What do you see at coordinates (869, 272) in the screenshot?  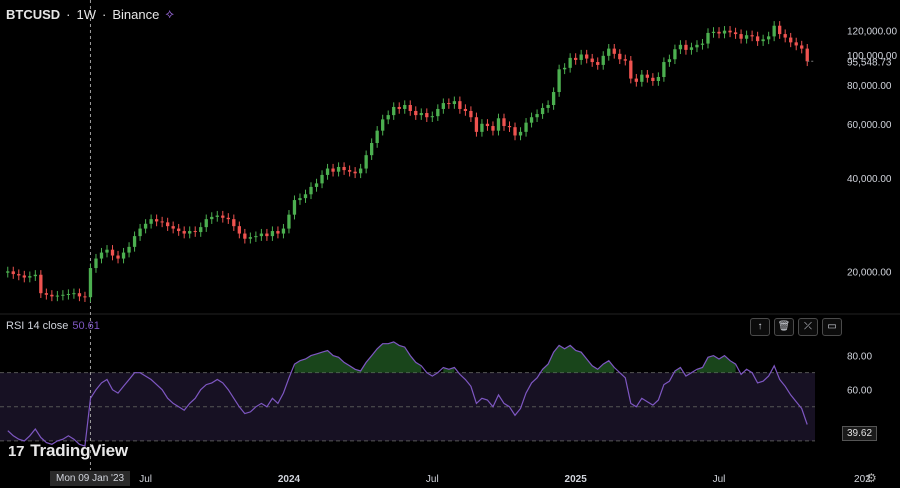 I see `y-tick-label: 20,000.00` at bounding box center [869, 272].